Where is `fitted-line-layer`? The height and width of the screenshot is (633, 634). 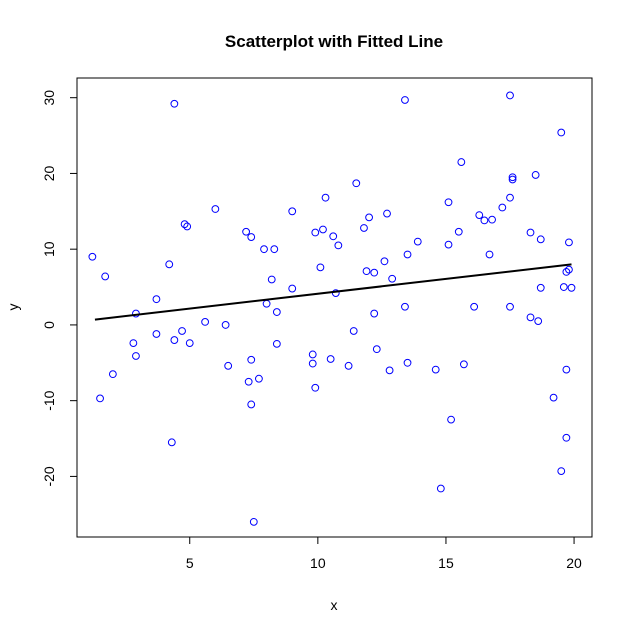 fitted-line-layer is located at coordinates (333, 292).